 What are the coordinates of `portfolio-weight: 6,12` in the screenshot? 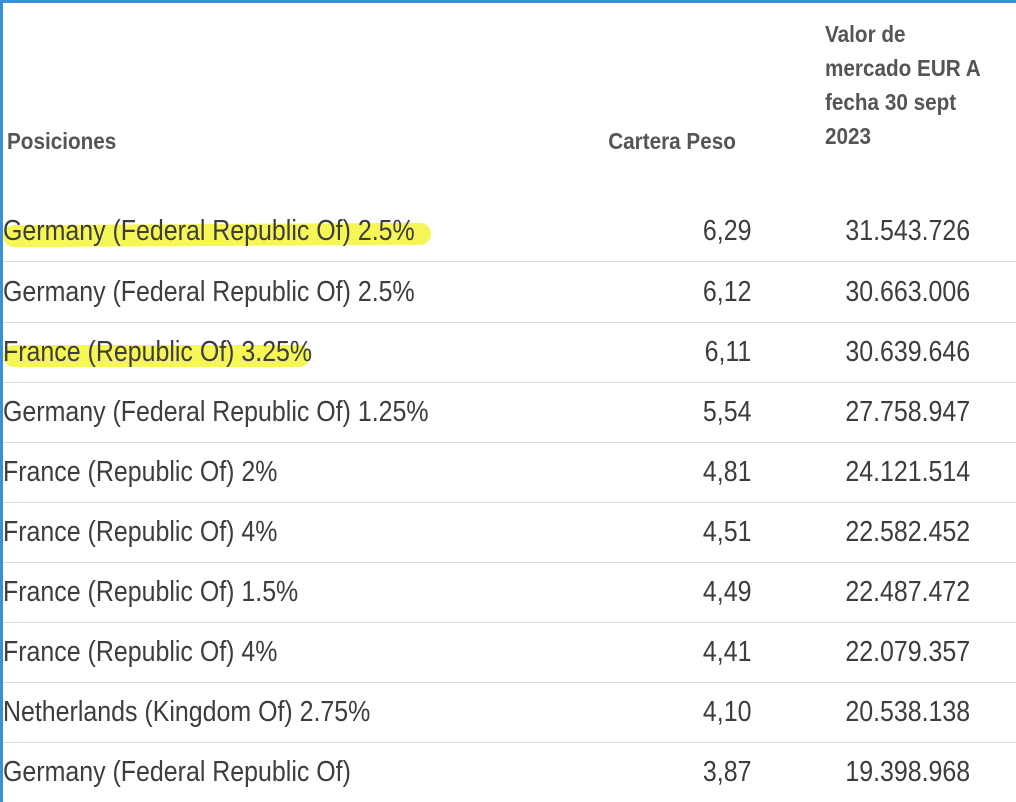 It's located at (726, 292).